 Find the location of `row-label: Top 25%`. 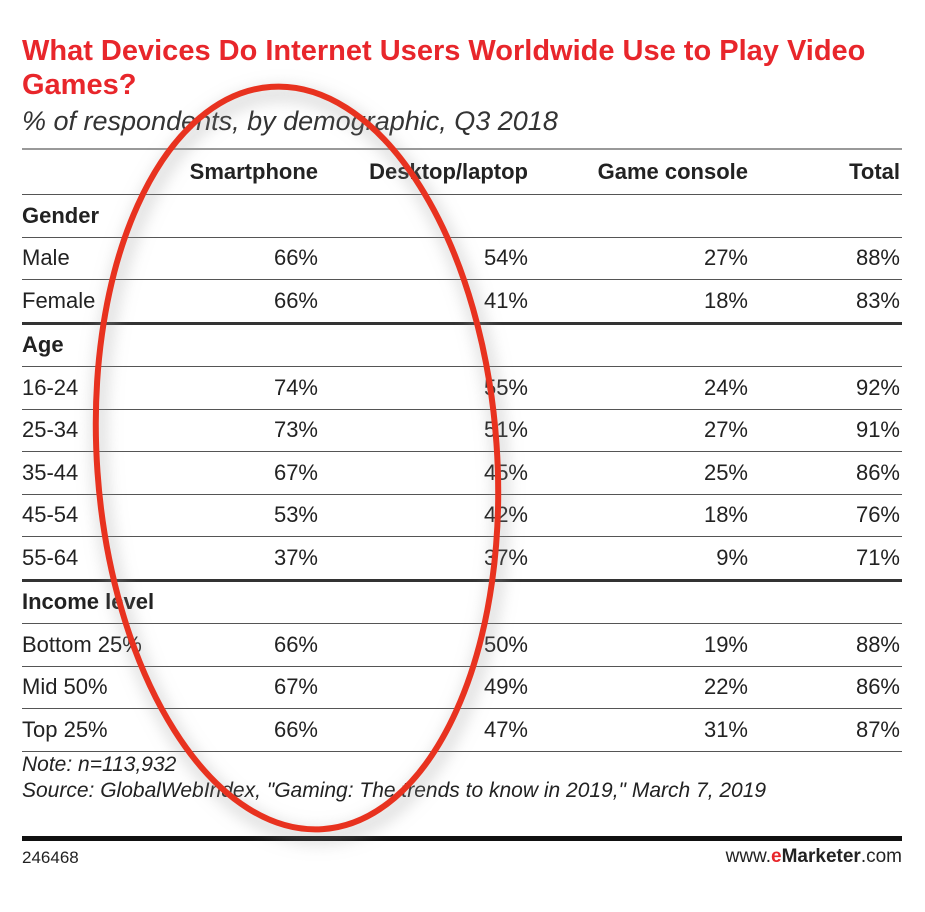

row-label: Top 25% is located at coordinates (65, 729).